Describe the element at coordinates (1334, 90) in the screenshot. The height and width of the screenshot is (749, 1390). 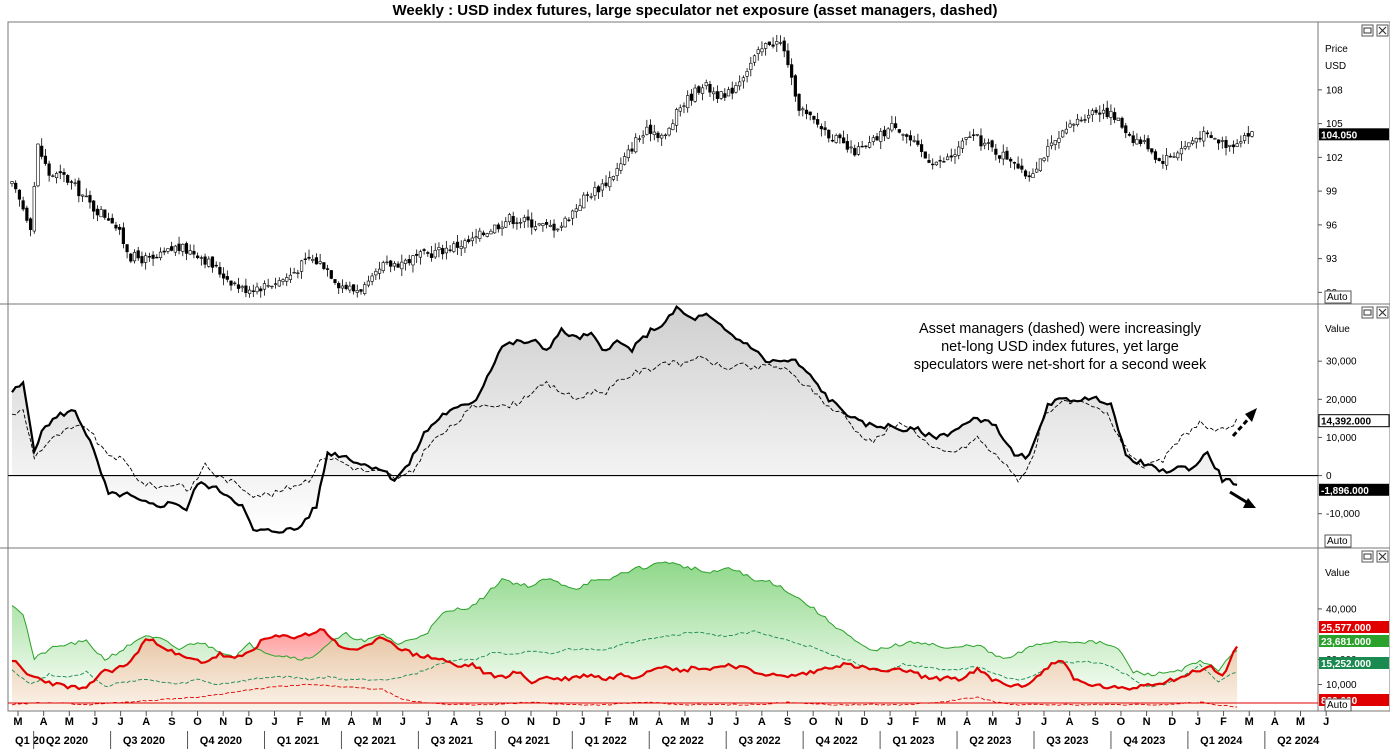
I see `price-tick-label: 108` at that location.